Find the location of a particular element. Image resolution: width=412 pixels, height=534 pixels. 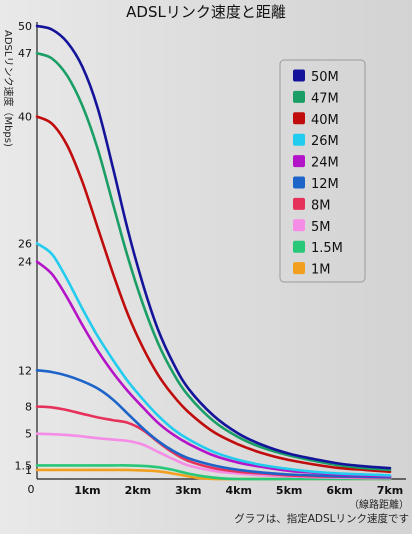

y-axis-title: ADSLリンク速度（Mbps) is located at coordinates (8, 88).